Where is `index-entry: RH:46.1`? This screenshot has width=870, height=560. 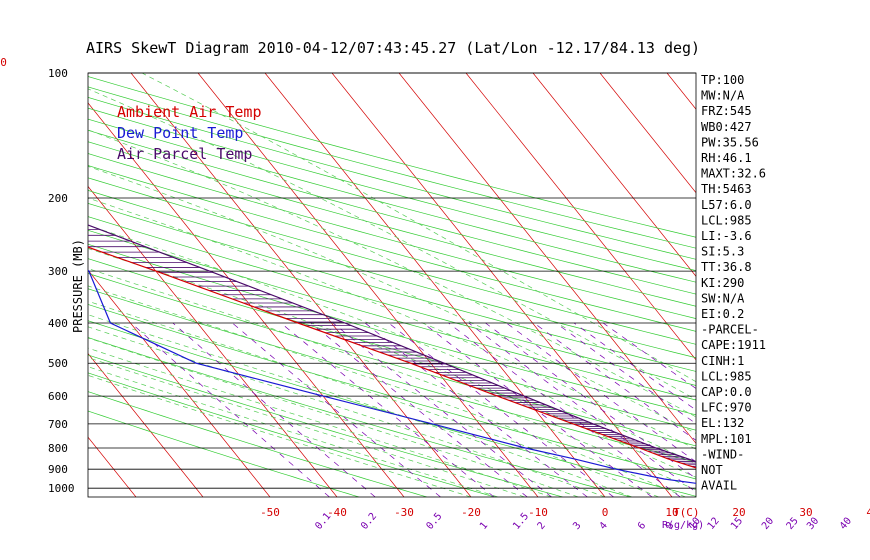 index-entry: RH:46.1 is located at coordinates (726, 158).